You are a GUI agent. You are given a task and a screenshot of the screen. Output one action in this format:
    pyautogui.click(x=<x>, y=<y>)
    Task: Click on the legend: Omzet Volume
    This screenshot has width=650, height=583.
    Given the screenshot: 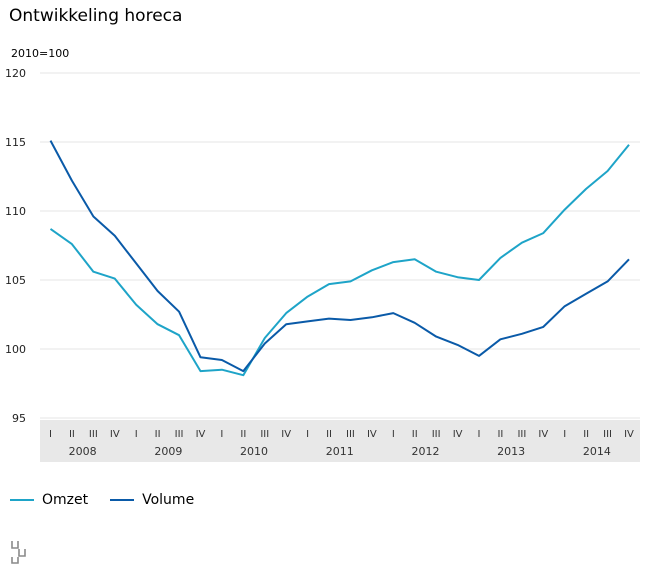 What is the action you would take?
    pyautogui.click(x=113, y=500)
    